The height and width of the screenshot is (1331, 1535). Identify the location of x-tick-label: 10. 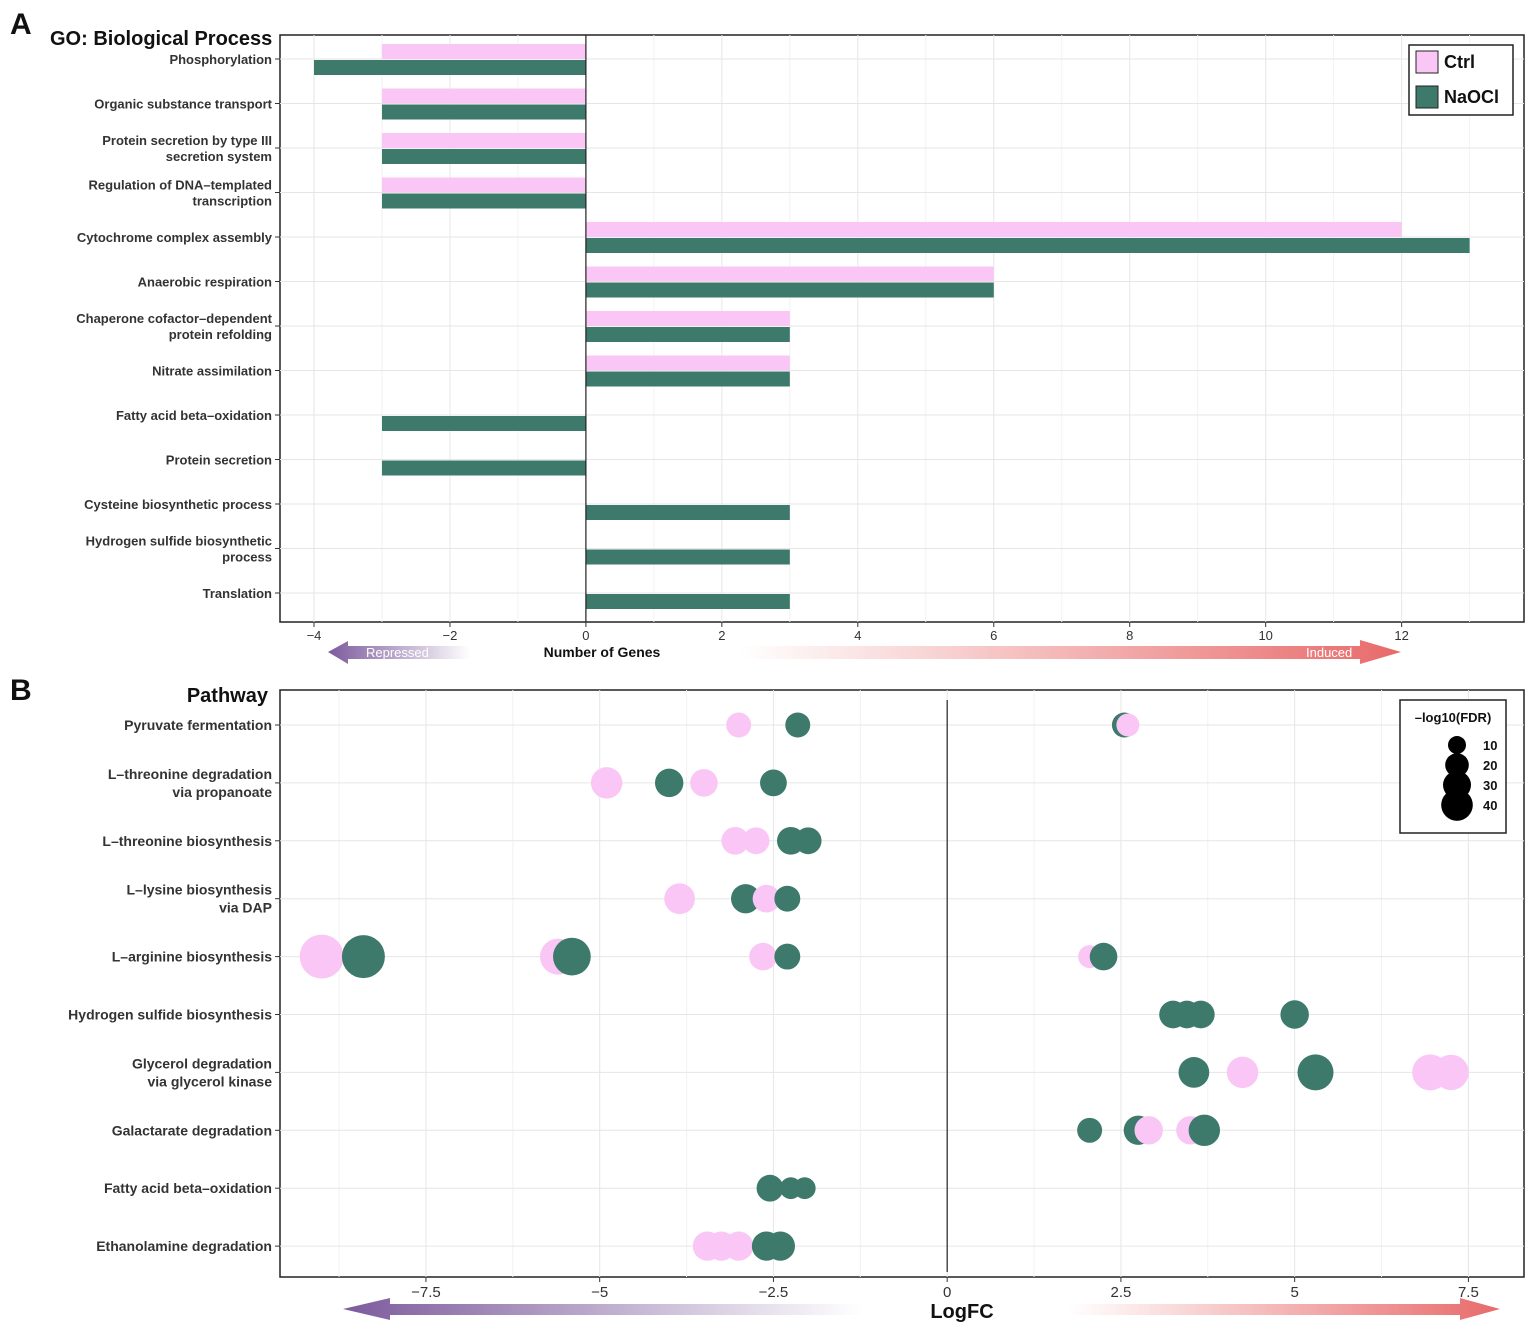
(1265, 635).